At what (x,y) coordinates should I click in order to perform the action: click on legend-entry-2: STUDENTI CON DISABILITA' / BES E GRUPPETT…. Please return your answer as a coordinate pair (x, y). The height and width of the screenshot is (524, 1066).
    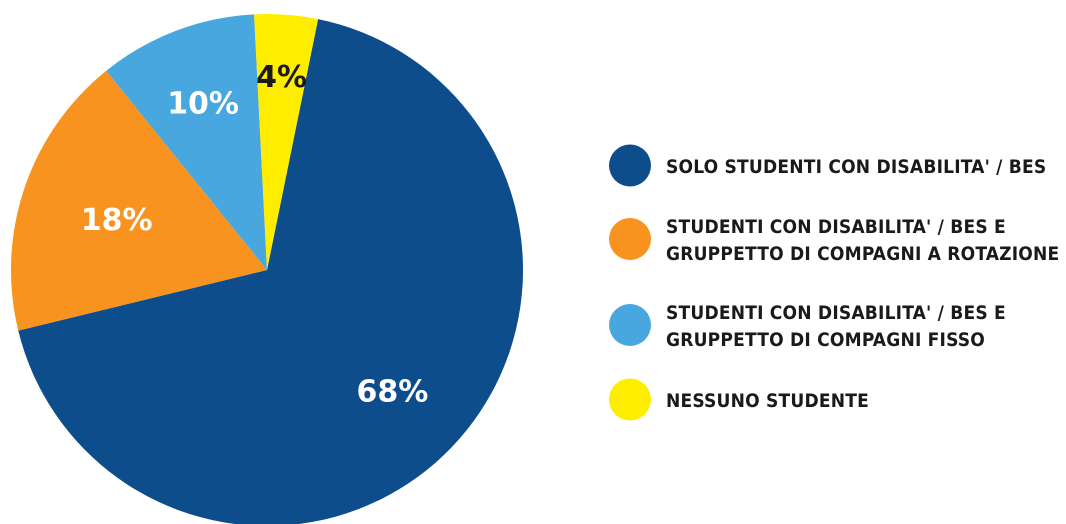
    Looking at the image, I should click on (834, 240).